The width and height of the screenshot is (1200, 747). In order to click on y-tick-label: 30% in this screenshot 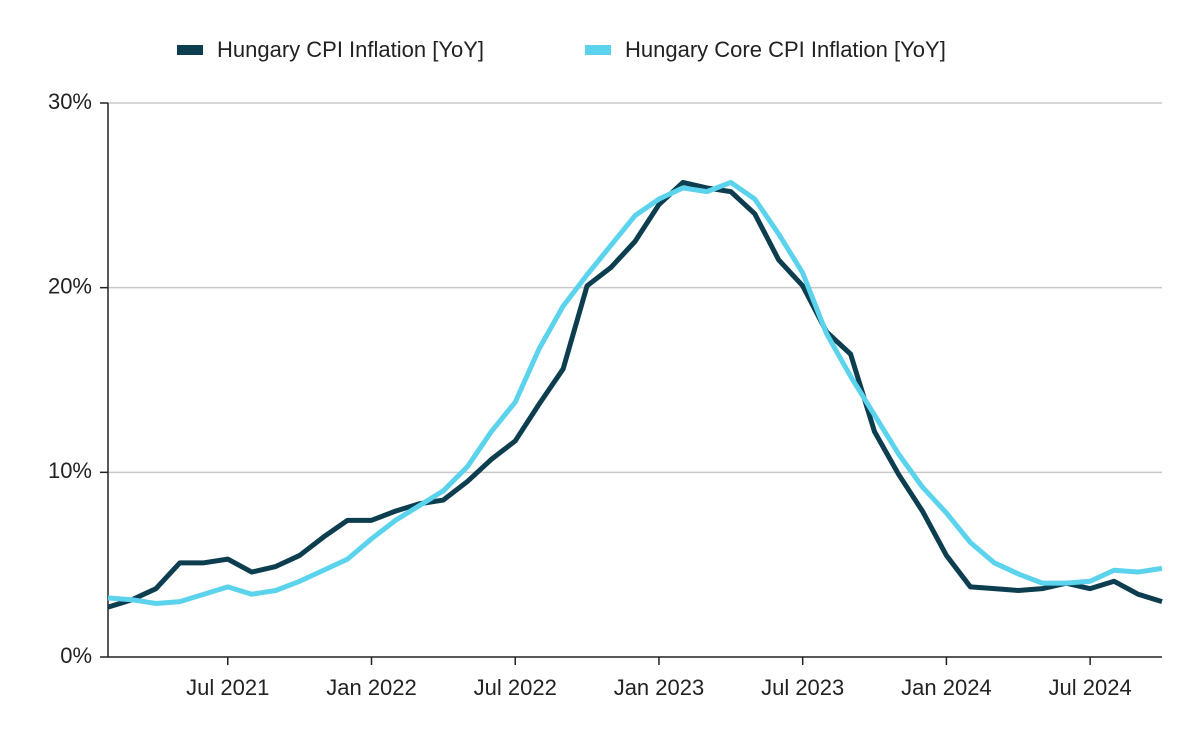, I will do `click(70, 101)`.